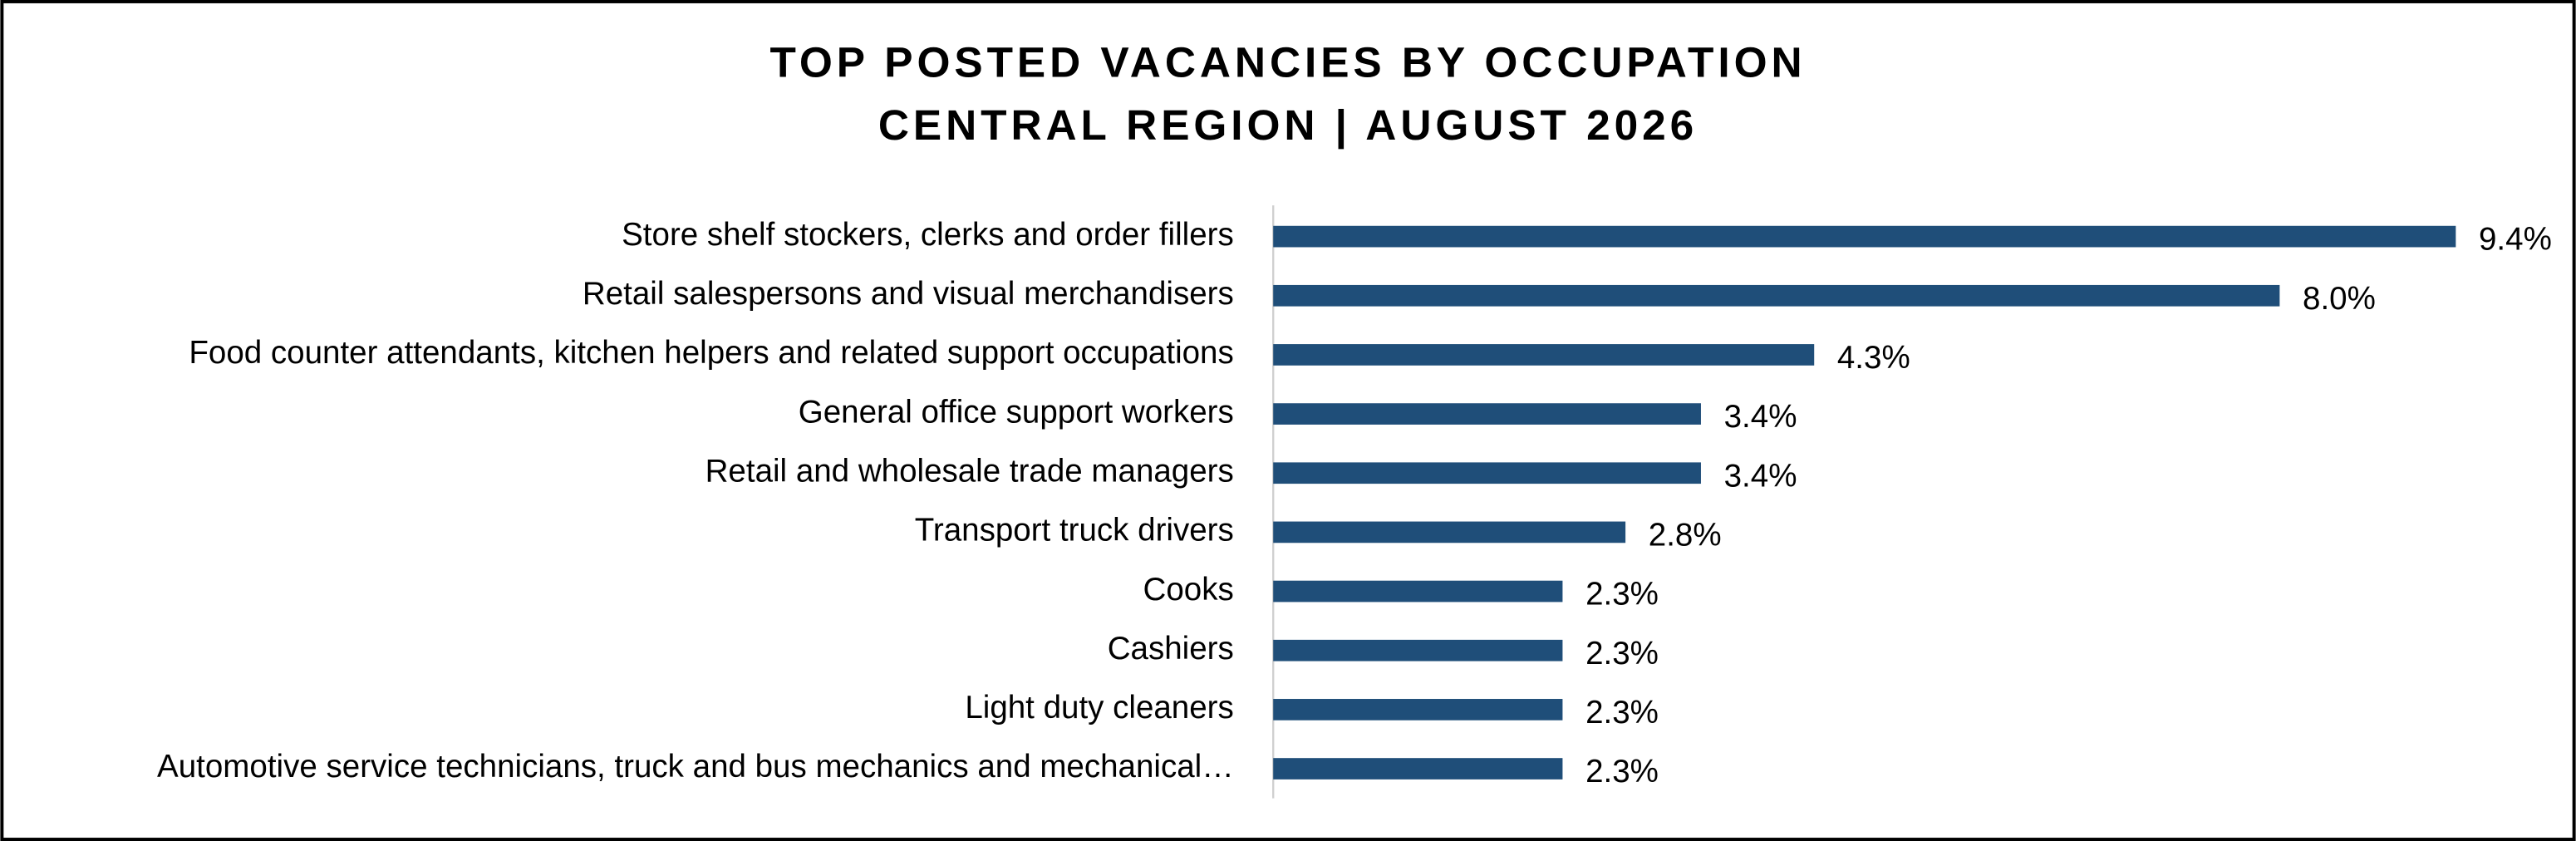  I want to click on value-label: 9.4%, so click(2515, 240).